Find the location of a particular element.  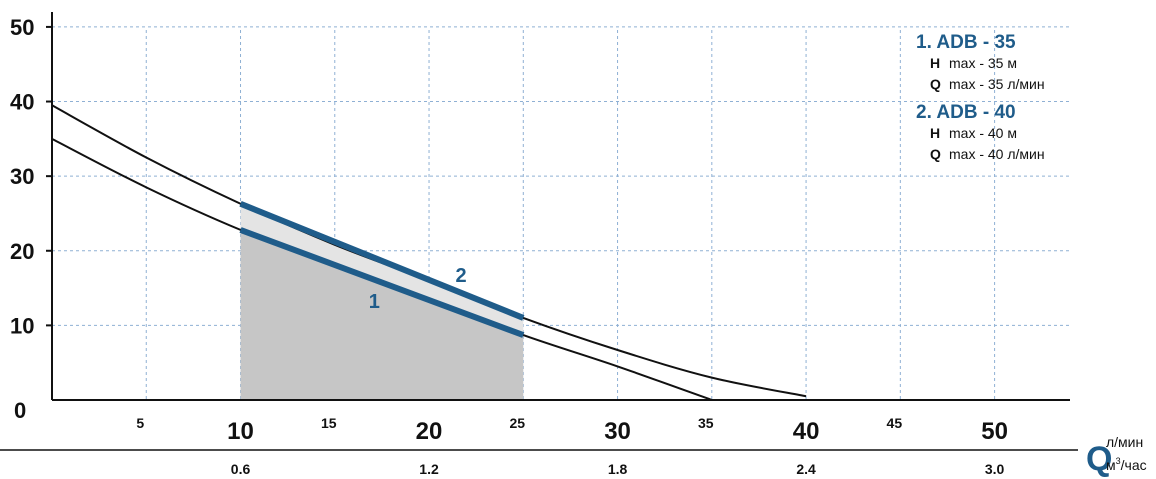

series-label-1: 1 is located at coordinates (374, 302).